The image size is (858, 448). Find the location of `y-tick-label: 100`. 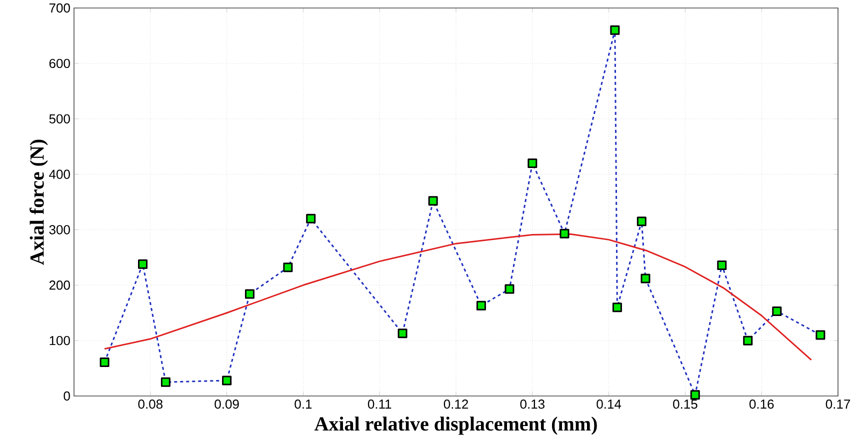

y-tick-label: 100 is located at coordinates (60, 341).